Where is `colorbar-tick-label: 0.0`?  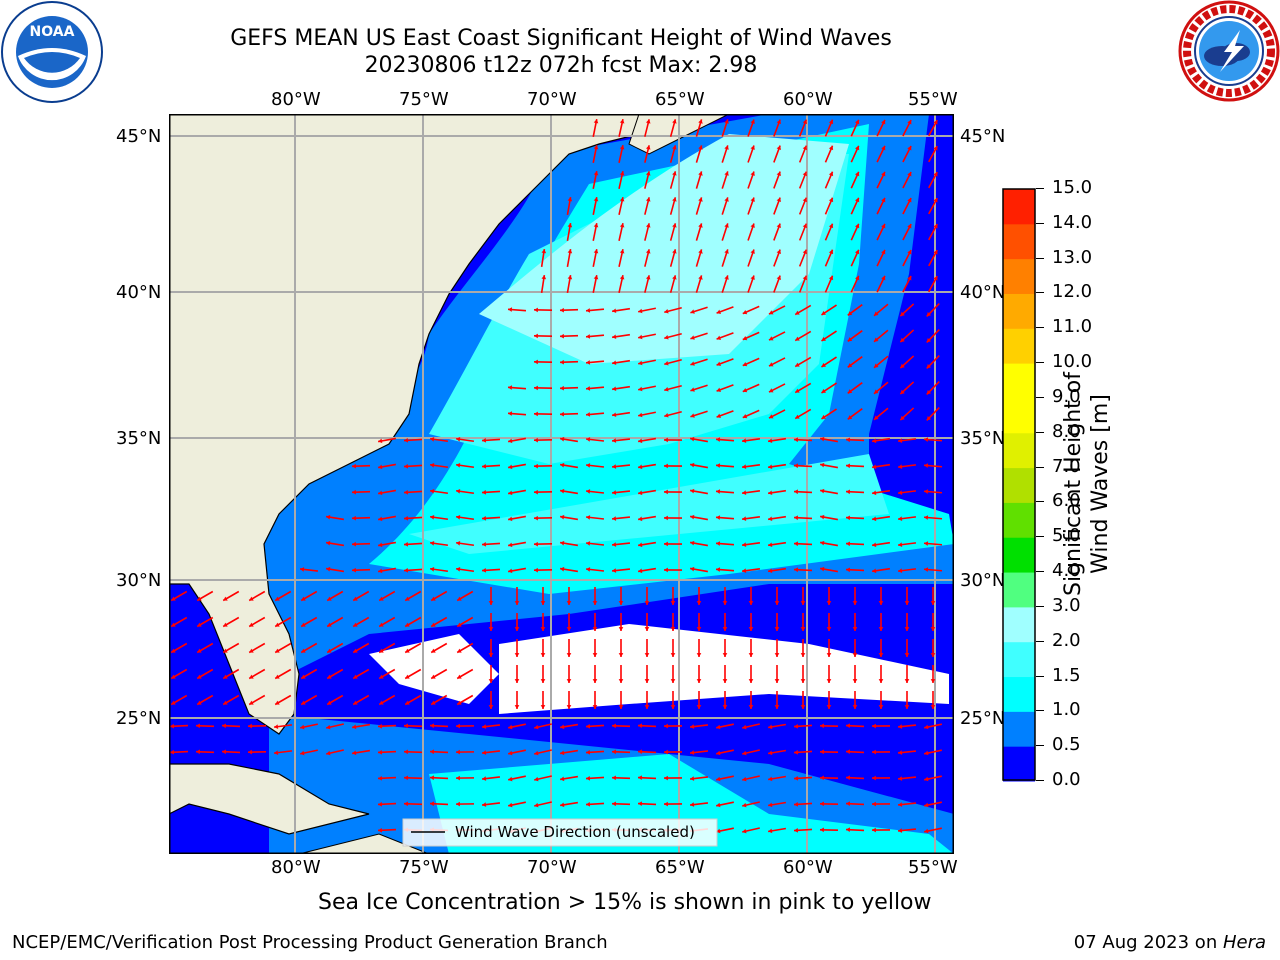 colorbar-tick-label: 0.0 is located at coordinates (1066, 779).